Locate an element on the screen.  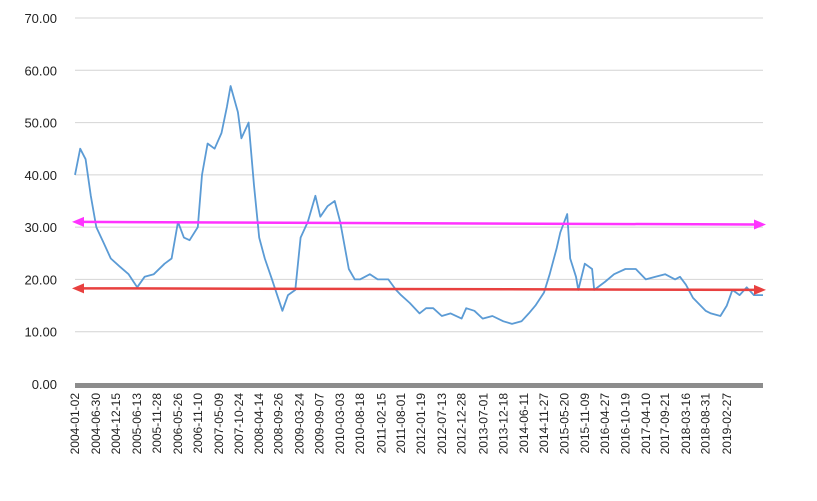
x-tick-label: 2007-05-09 is located at coordinates (219, 424).